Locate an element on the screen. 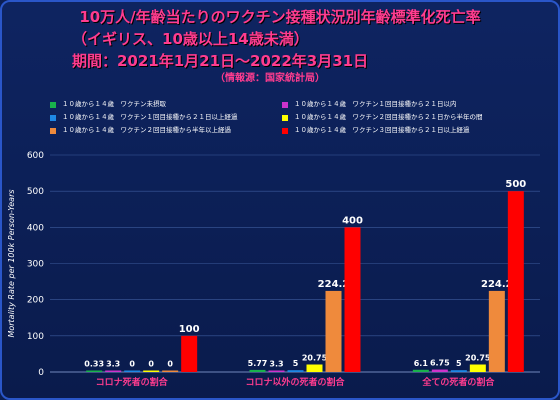 This screenshot has width=560, height=400. data-label: 0.33 is located at coordinates (94, 364).